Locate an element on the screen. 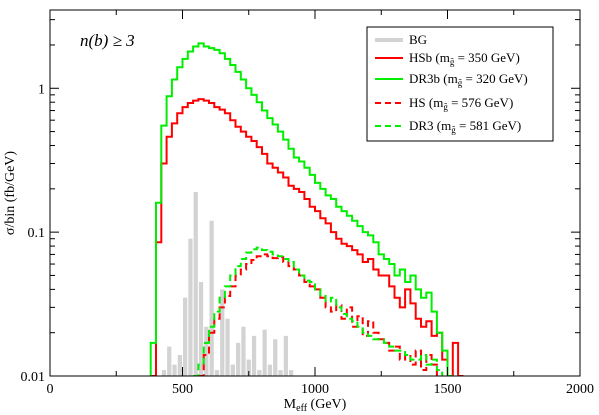 The image size is (599, 415). x-tick-label: 1000 is located at coordinates (315, 389).